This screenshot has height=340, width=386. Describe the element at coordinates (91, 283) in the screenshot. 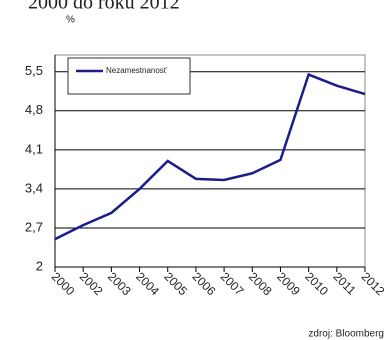

I see `x-tick-label: 2002` at that location.